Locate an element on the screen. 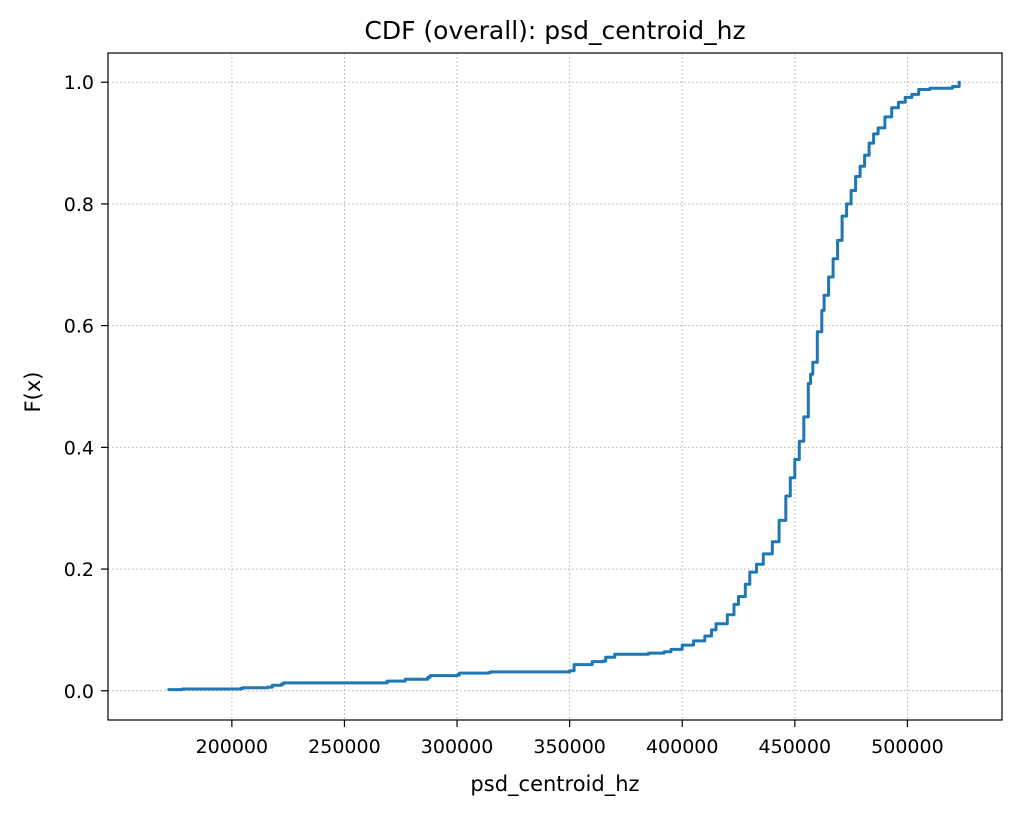 The height and width of the screenshot is (815, 1020). y-tick-label: 1.0 is located at coordinates (79, 83).